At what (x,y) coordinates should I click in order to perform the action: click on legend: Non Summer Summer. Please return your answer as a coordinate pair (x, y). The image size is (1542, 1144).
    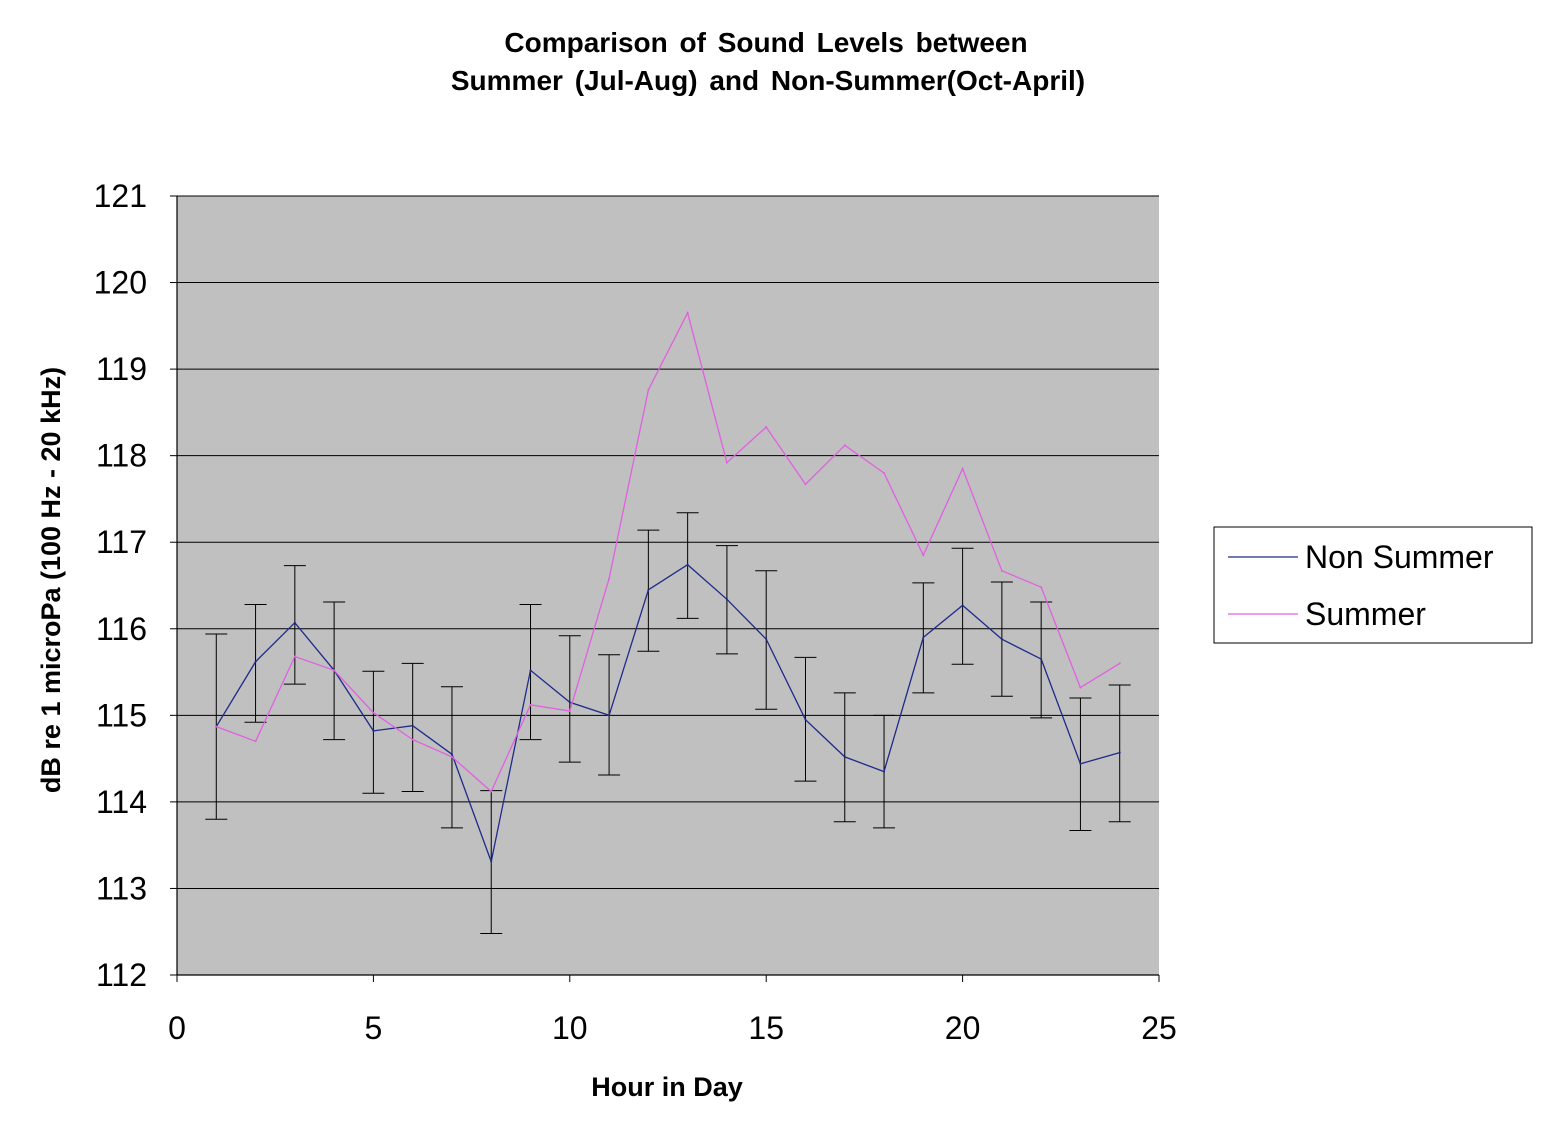
    Looking at the image, I should click on (1373, 585).